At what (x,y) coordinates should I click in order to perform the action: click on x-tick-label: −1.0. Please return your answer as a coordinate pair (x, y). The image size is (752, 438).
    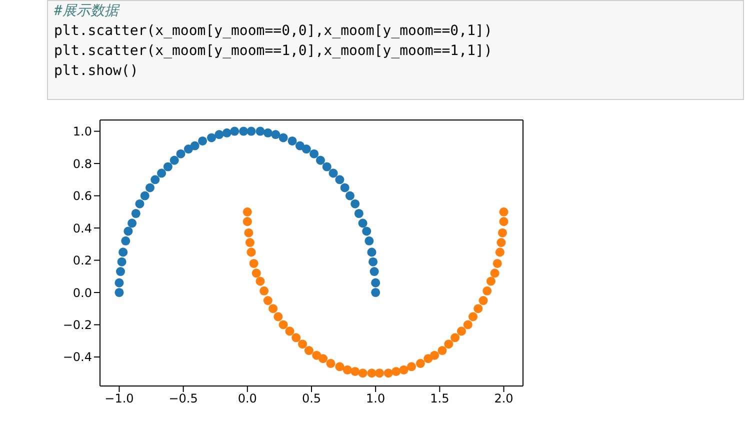
    Looking at the image, I should click on (119, 399).